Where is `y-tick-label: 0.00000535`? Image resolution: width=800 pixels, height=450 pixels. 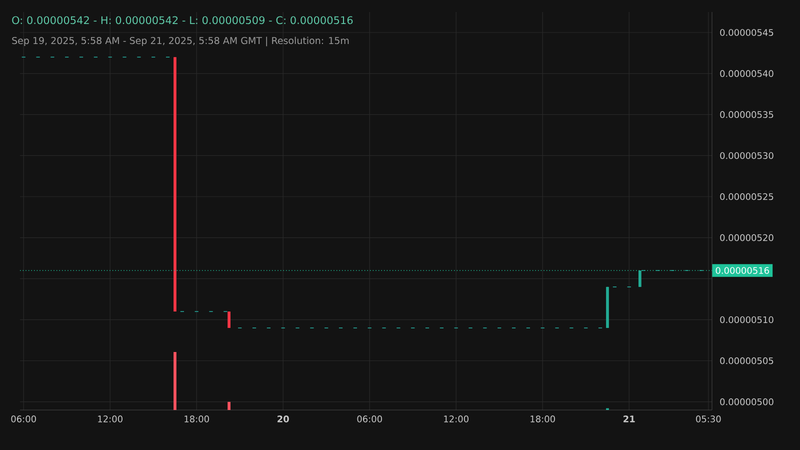
y-tick-label: 0.00000535 is located at coordinates (747, 114).